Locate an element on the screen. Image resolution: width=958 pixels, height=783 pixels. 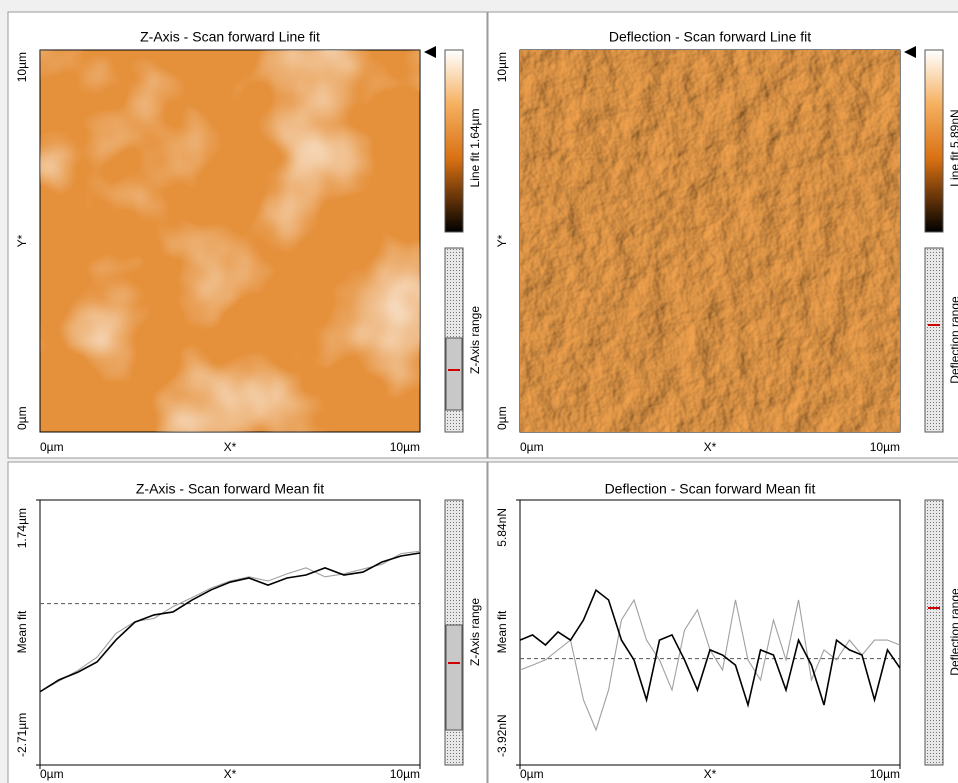
color-bar-label: Line fit 5.89nN is located at coordinates (953, 147).